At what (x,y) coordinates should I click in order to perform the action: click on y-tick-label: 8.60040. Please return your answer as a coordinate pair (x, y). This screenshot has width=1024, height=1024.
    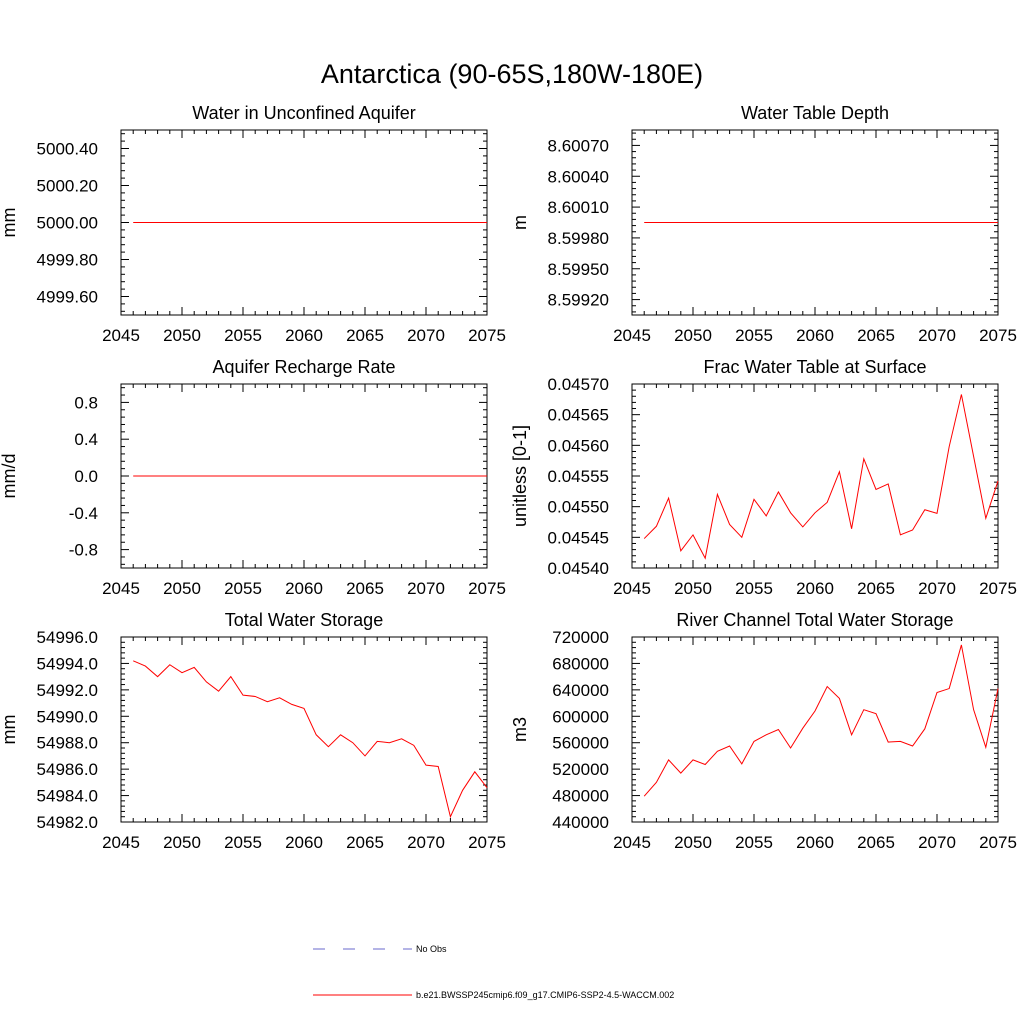
    Looking at the image, I should click on (578, 176).